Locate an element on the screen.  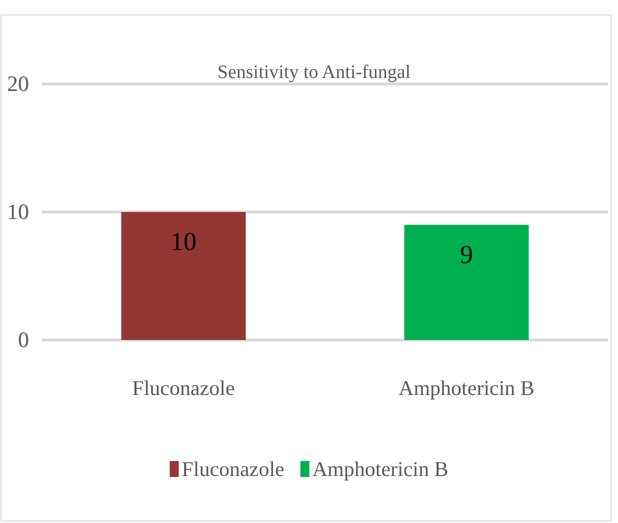
legend-label: Fluconazole is located at coordinates (233, 469).